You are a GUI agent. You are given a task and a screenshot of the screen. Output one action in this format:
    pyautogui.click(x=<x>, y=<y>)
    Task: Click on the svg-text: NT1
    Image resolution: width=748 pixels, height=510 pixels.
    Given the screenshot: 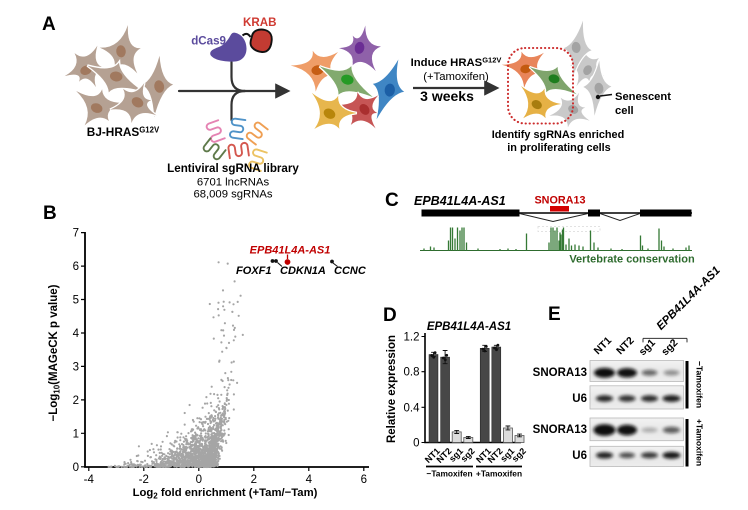 What is the action you would take?
    pyautogui.click(x=603, y=345)
    